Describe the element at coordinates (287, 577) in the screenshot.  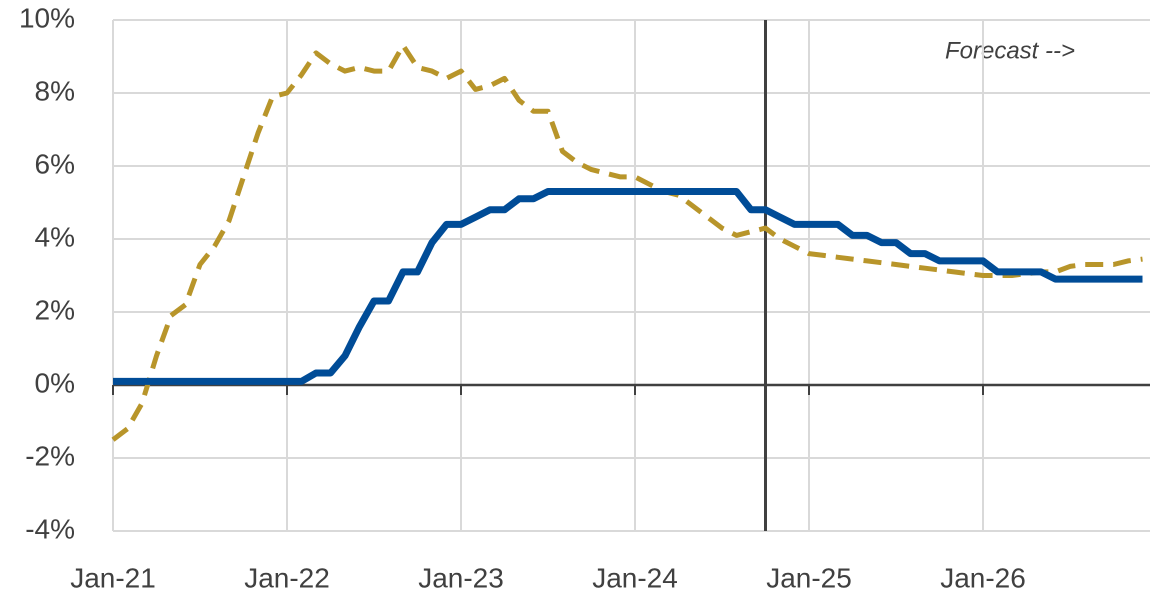
I see `x-tick-label: Jan-22` at that location.